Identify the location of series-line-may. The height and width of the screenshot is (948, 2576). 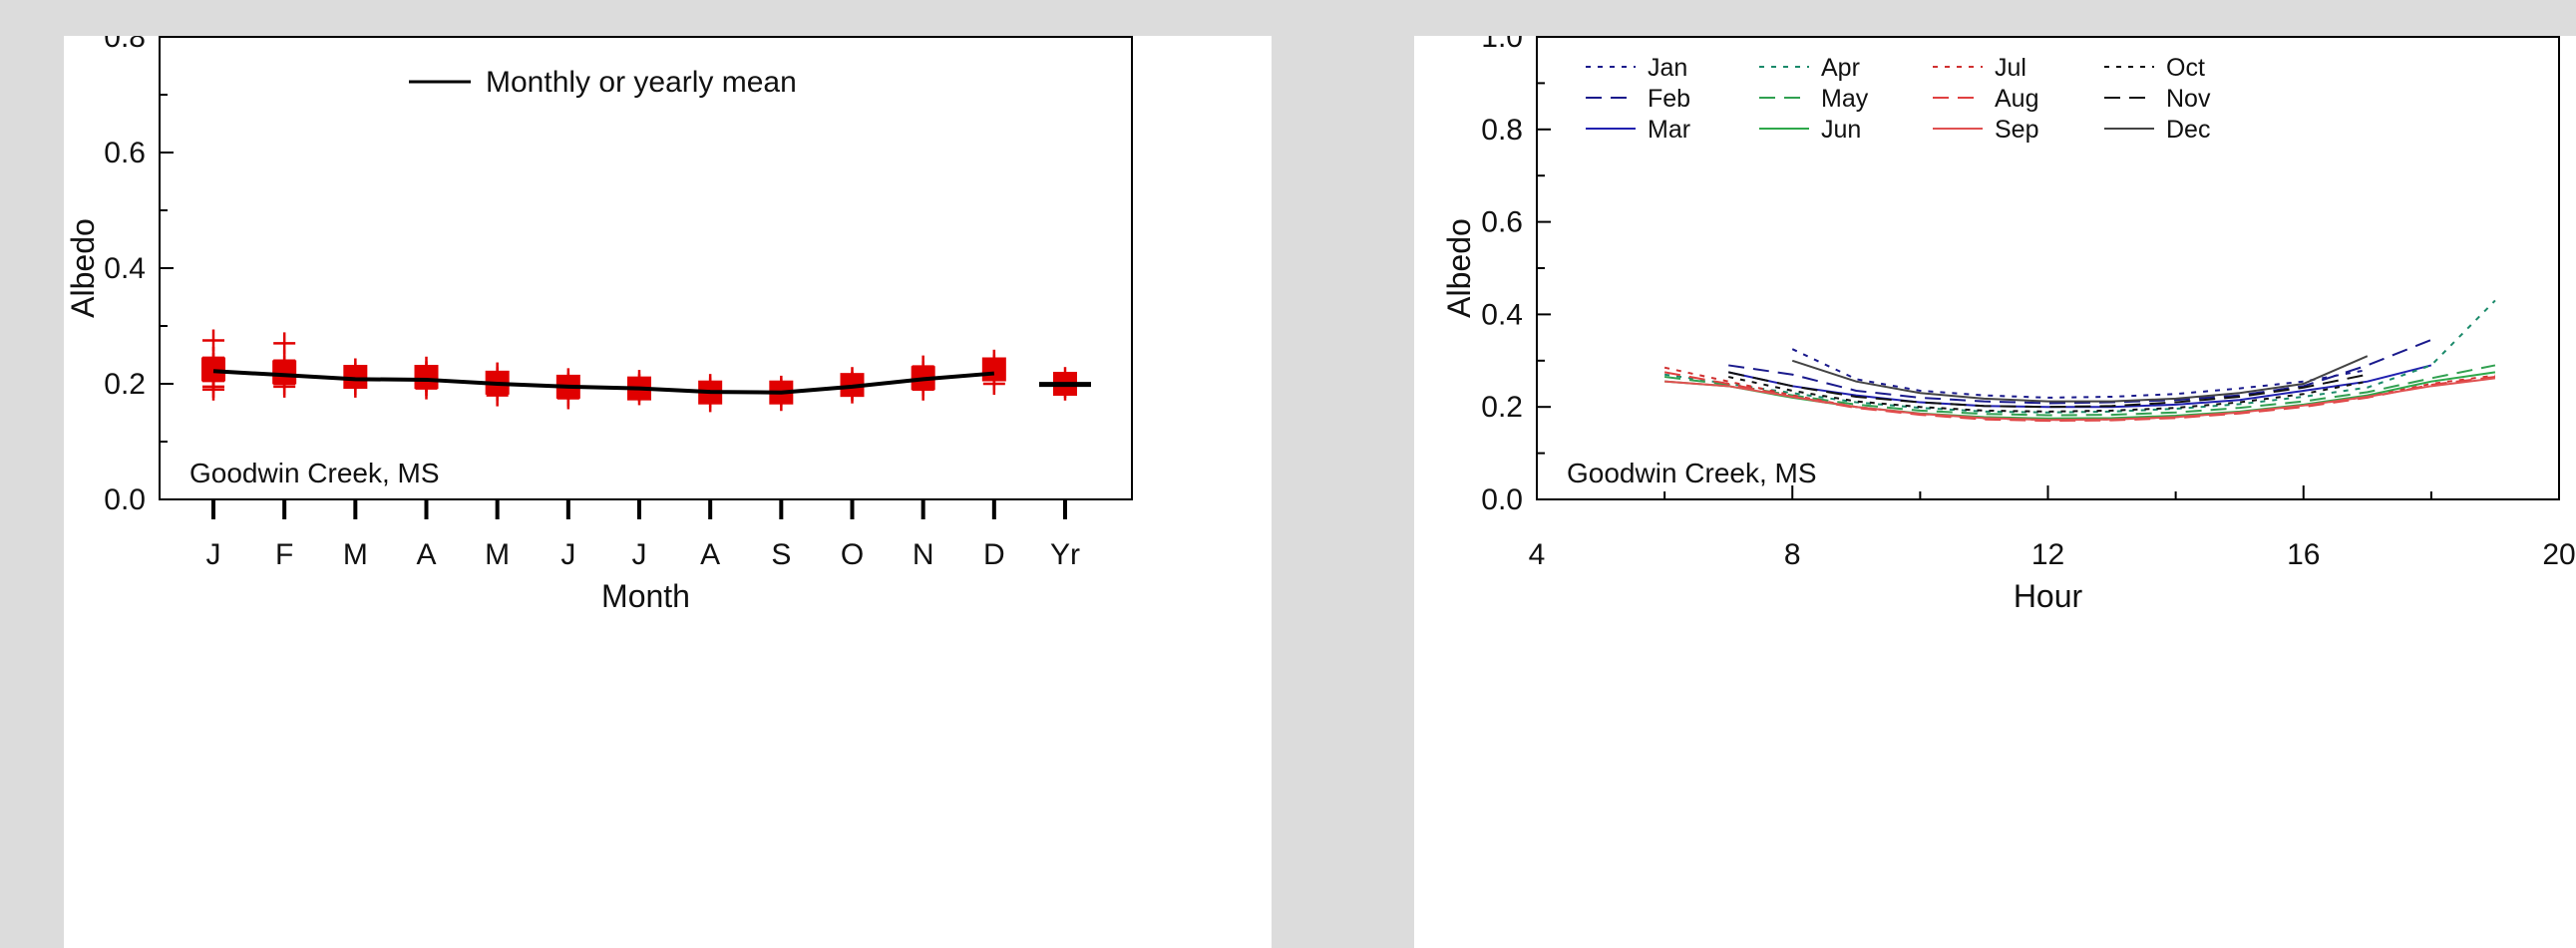
(2080, 391).